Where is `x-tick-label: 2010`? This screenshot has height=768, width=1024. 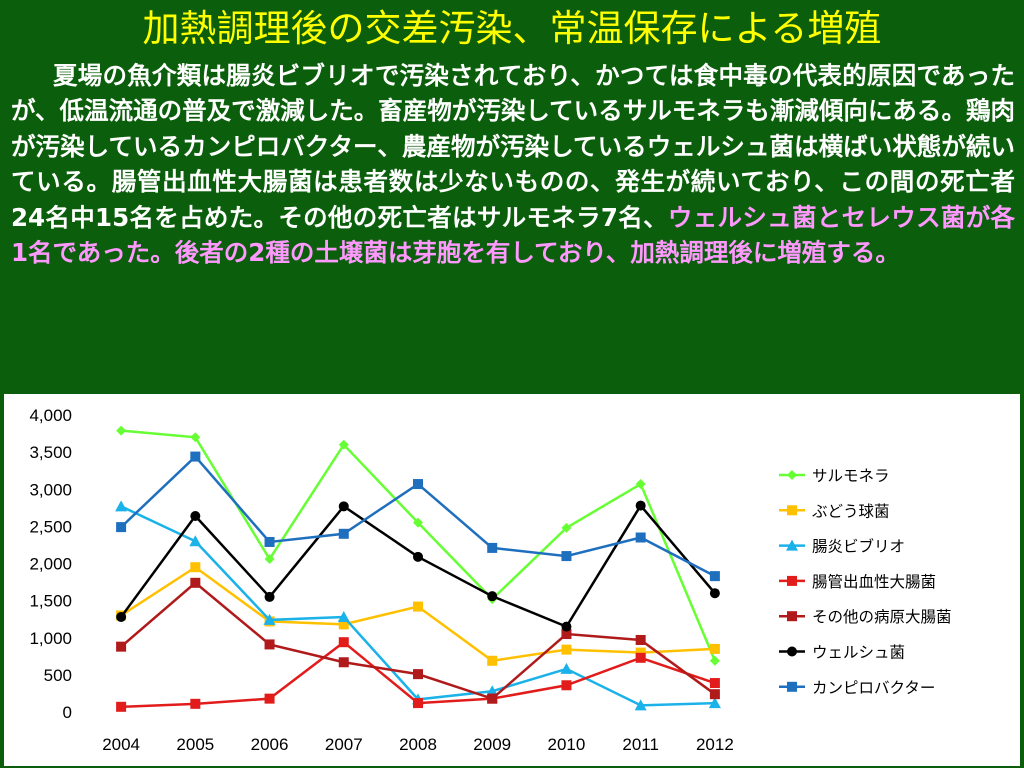 x-tick-label: 2010 is located at coordinates (567, 744).